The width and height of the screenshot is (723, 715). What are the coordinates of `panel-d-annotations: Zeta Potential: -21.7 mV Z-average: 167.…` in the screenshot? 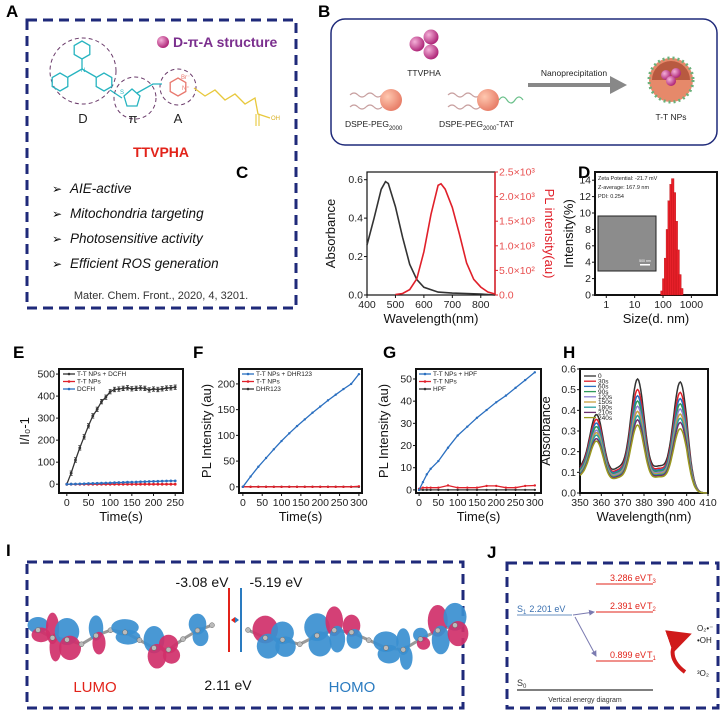 It's located at (627, 224).